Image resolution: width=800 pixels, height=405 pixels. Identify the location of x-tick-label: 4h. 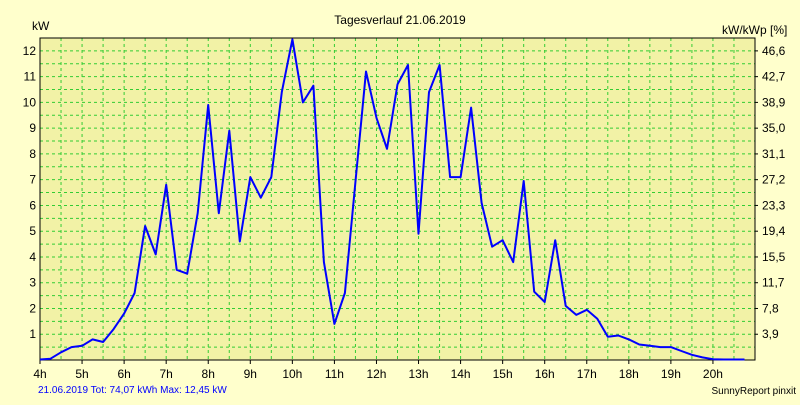
(39, 374).